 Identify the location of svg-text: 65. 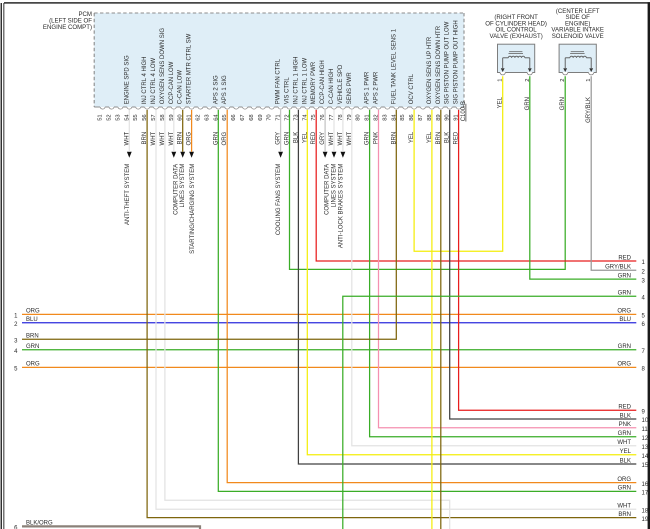
(225, 117).